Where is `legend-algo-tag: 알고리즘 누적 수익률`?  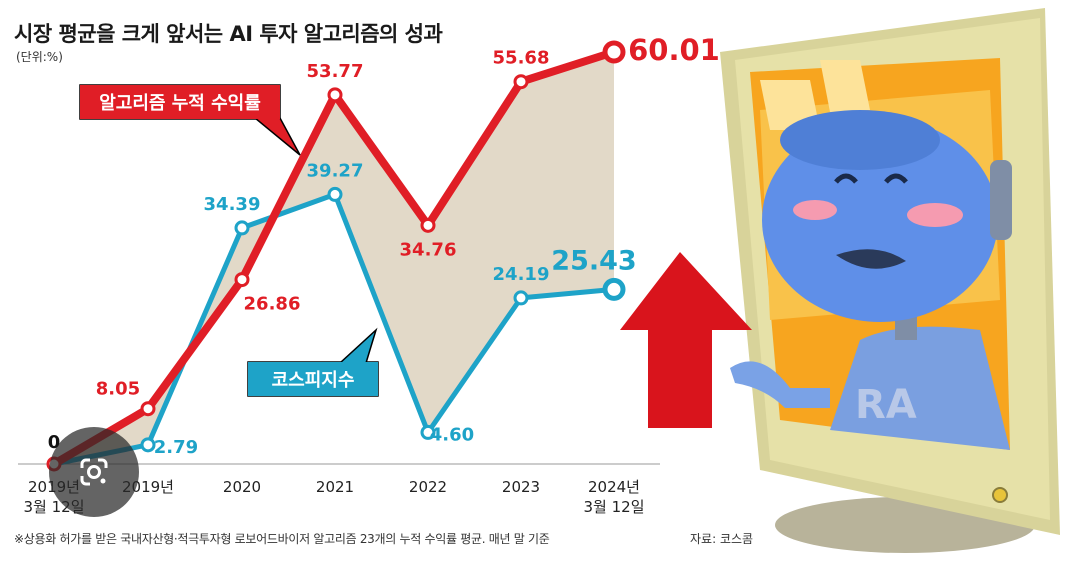 legend-algo-tag: 알고리즘 누적 수익률 is located at coordinates (190, 120).